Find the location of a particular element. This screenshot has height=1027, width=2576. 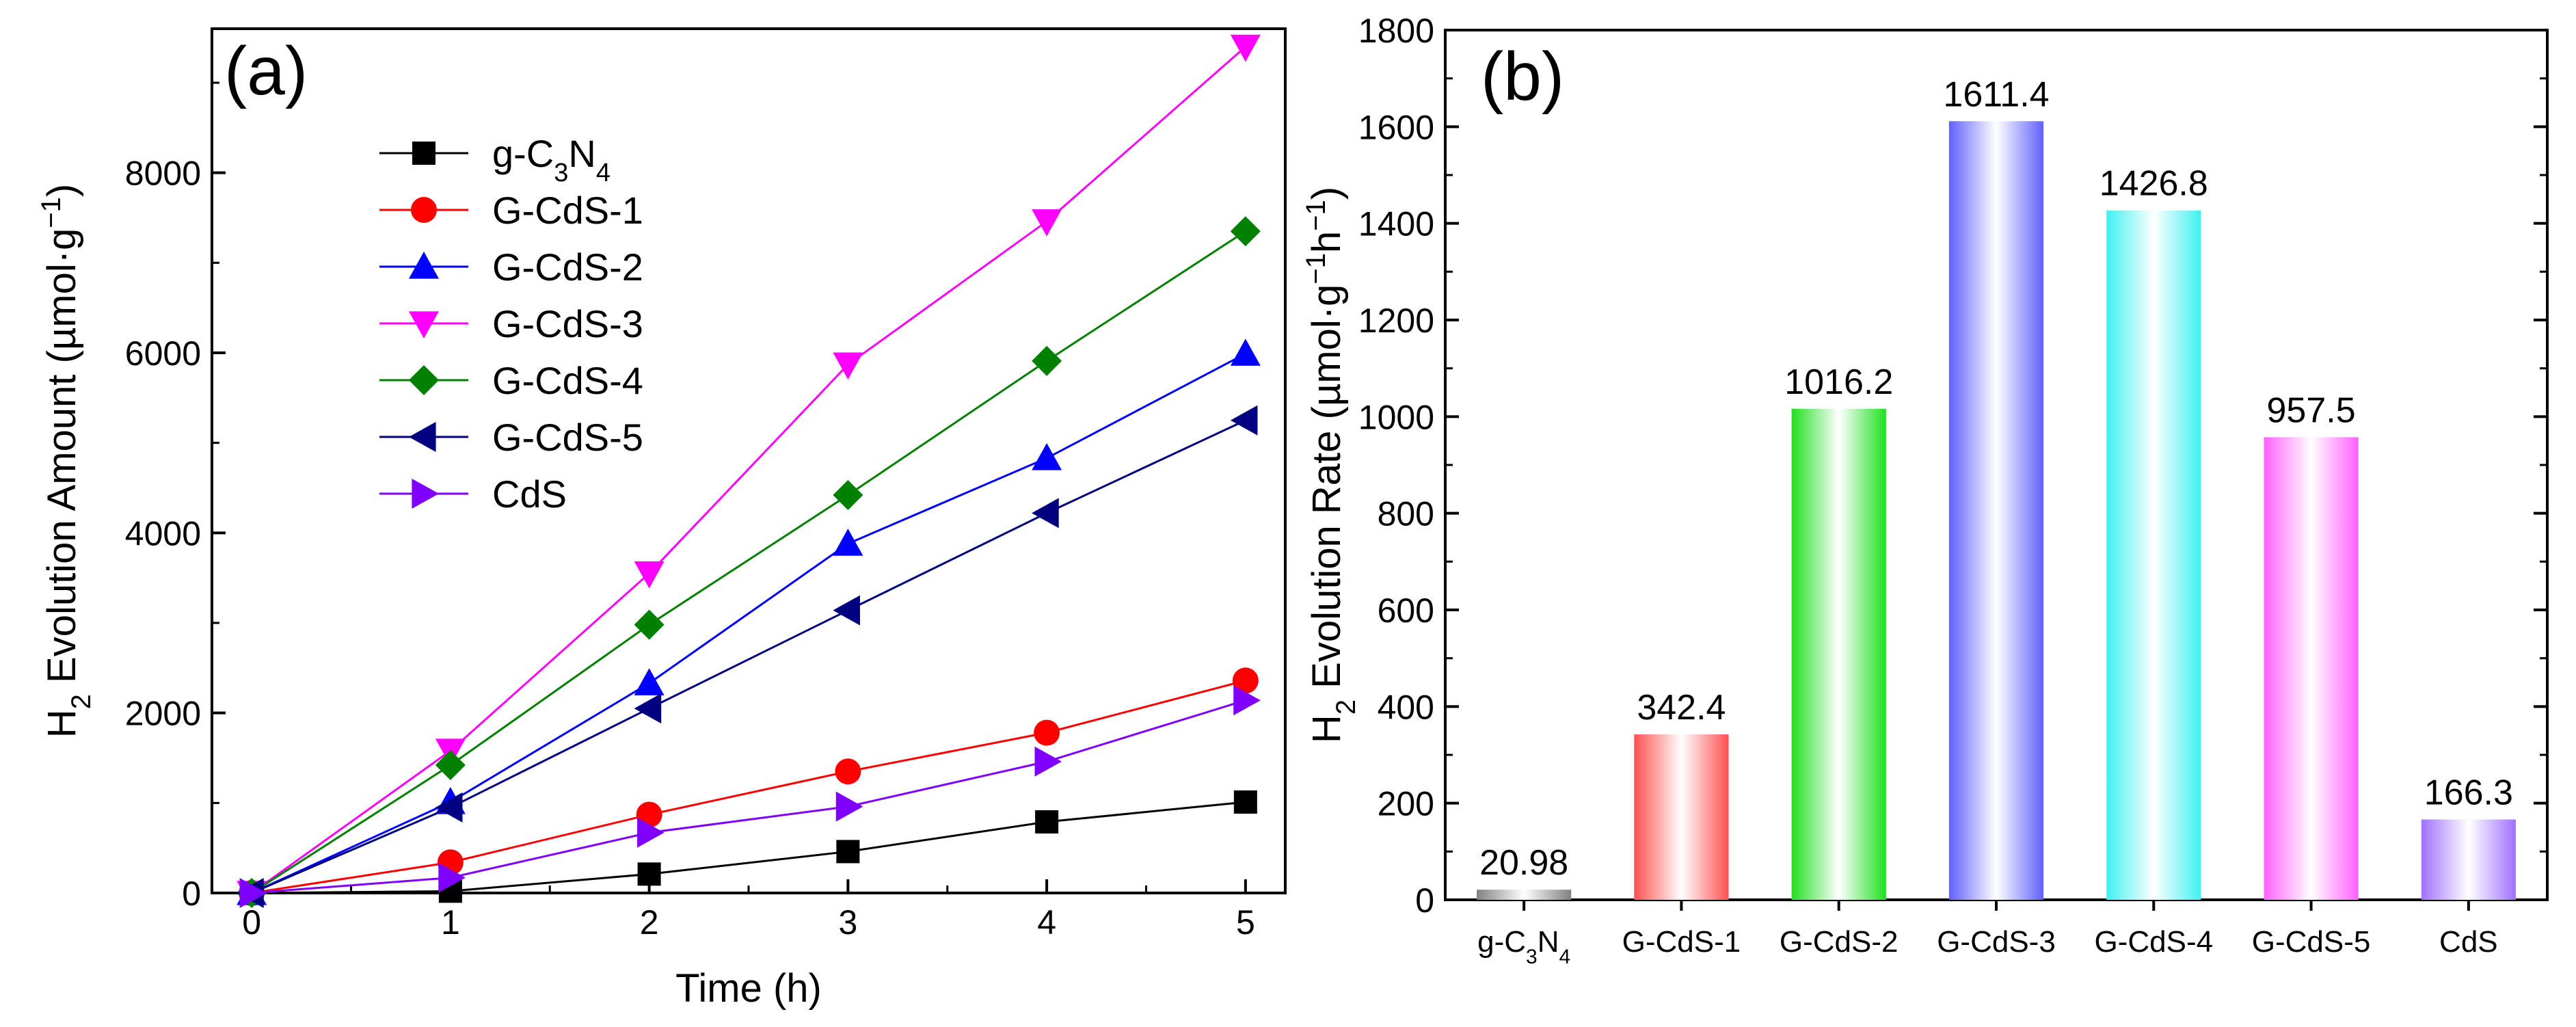

x-tick-label: 2 is located at coordinates (649, 922).